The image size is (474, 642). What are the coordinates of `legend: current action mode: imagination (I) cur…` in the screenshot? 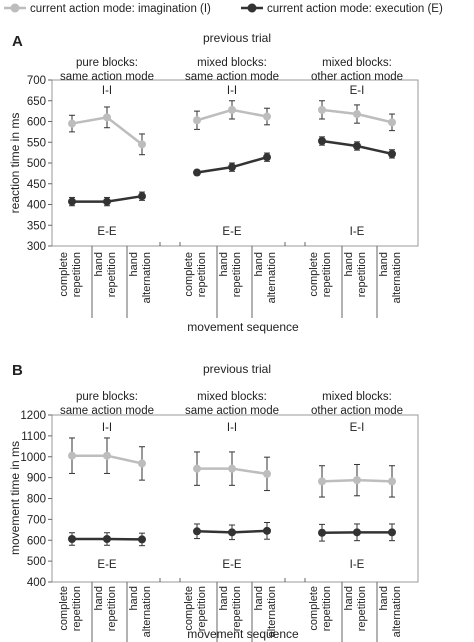 It's located at (223, 9).